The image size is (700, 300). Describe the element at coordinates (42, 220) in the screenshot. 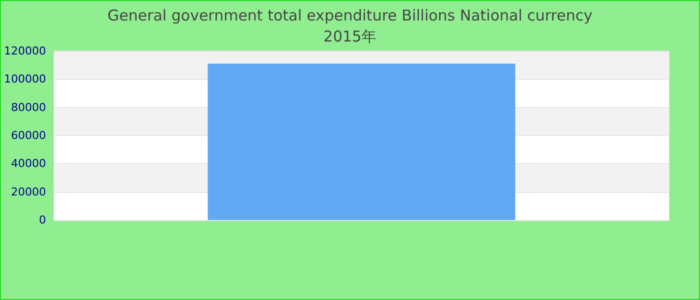

I see `y-tick-label: 0` at that location.